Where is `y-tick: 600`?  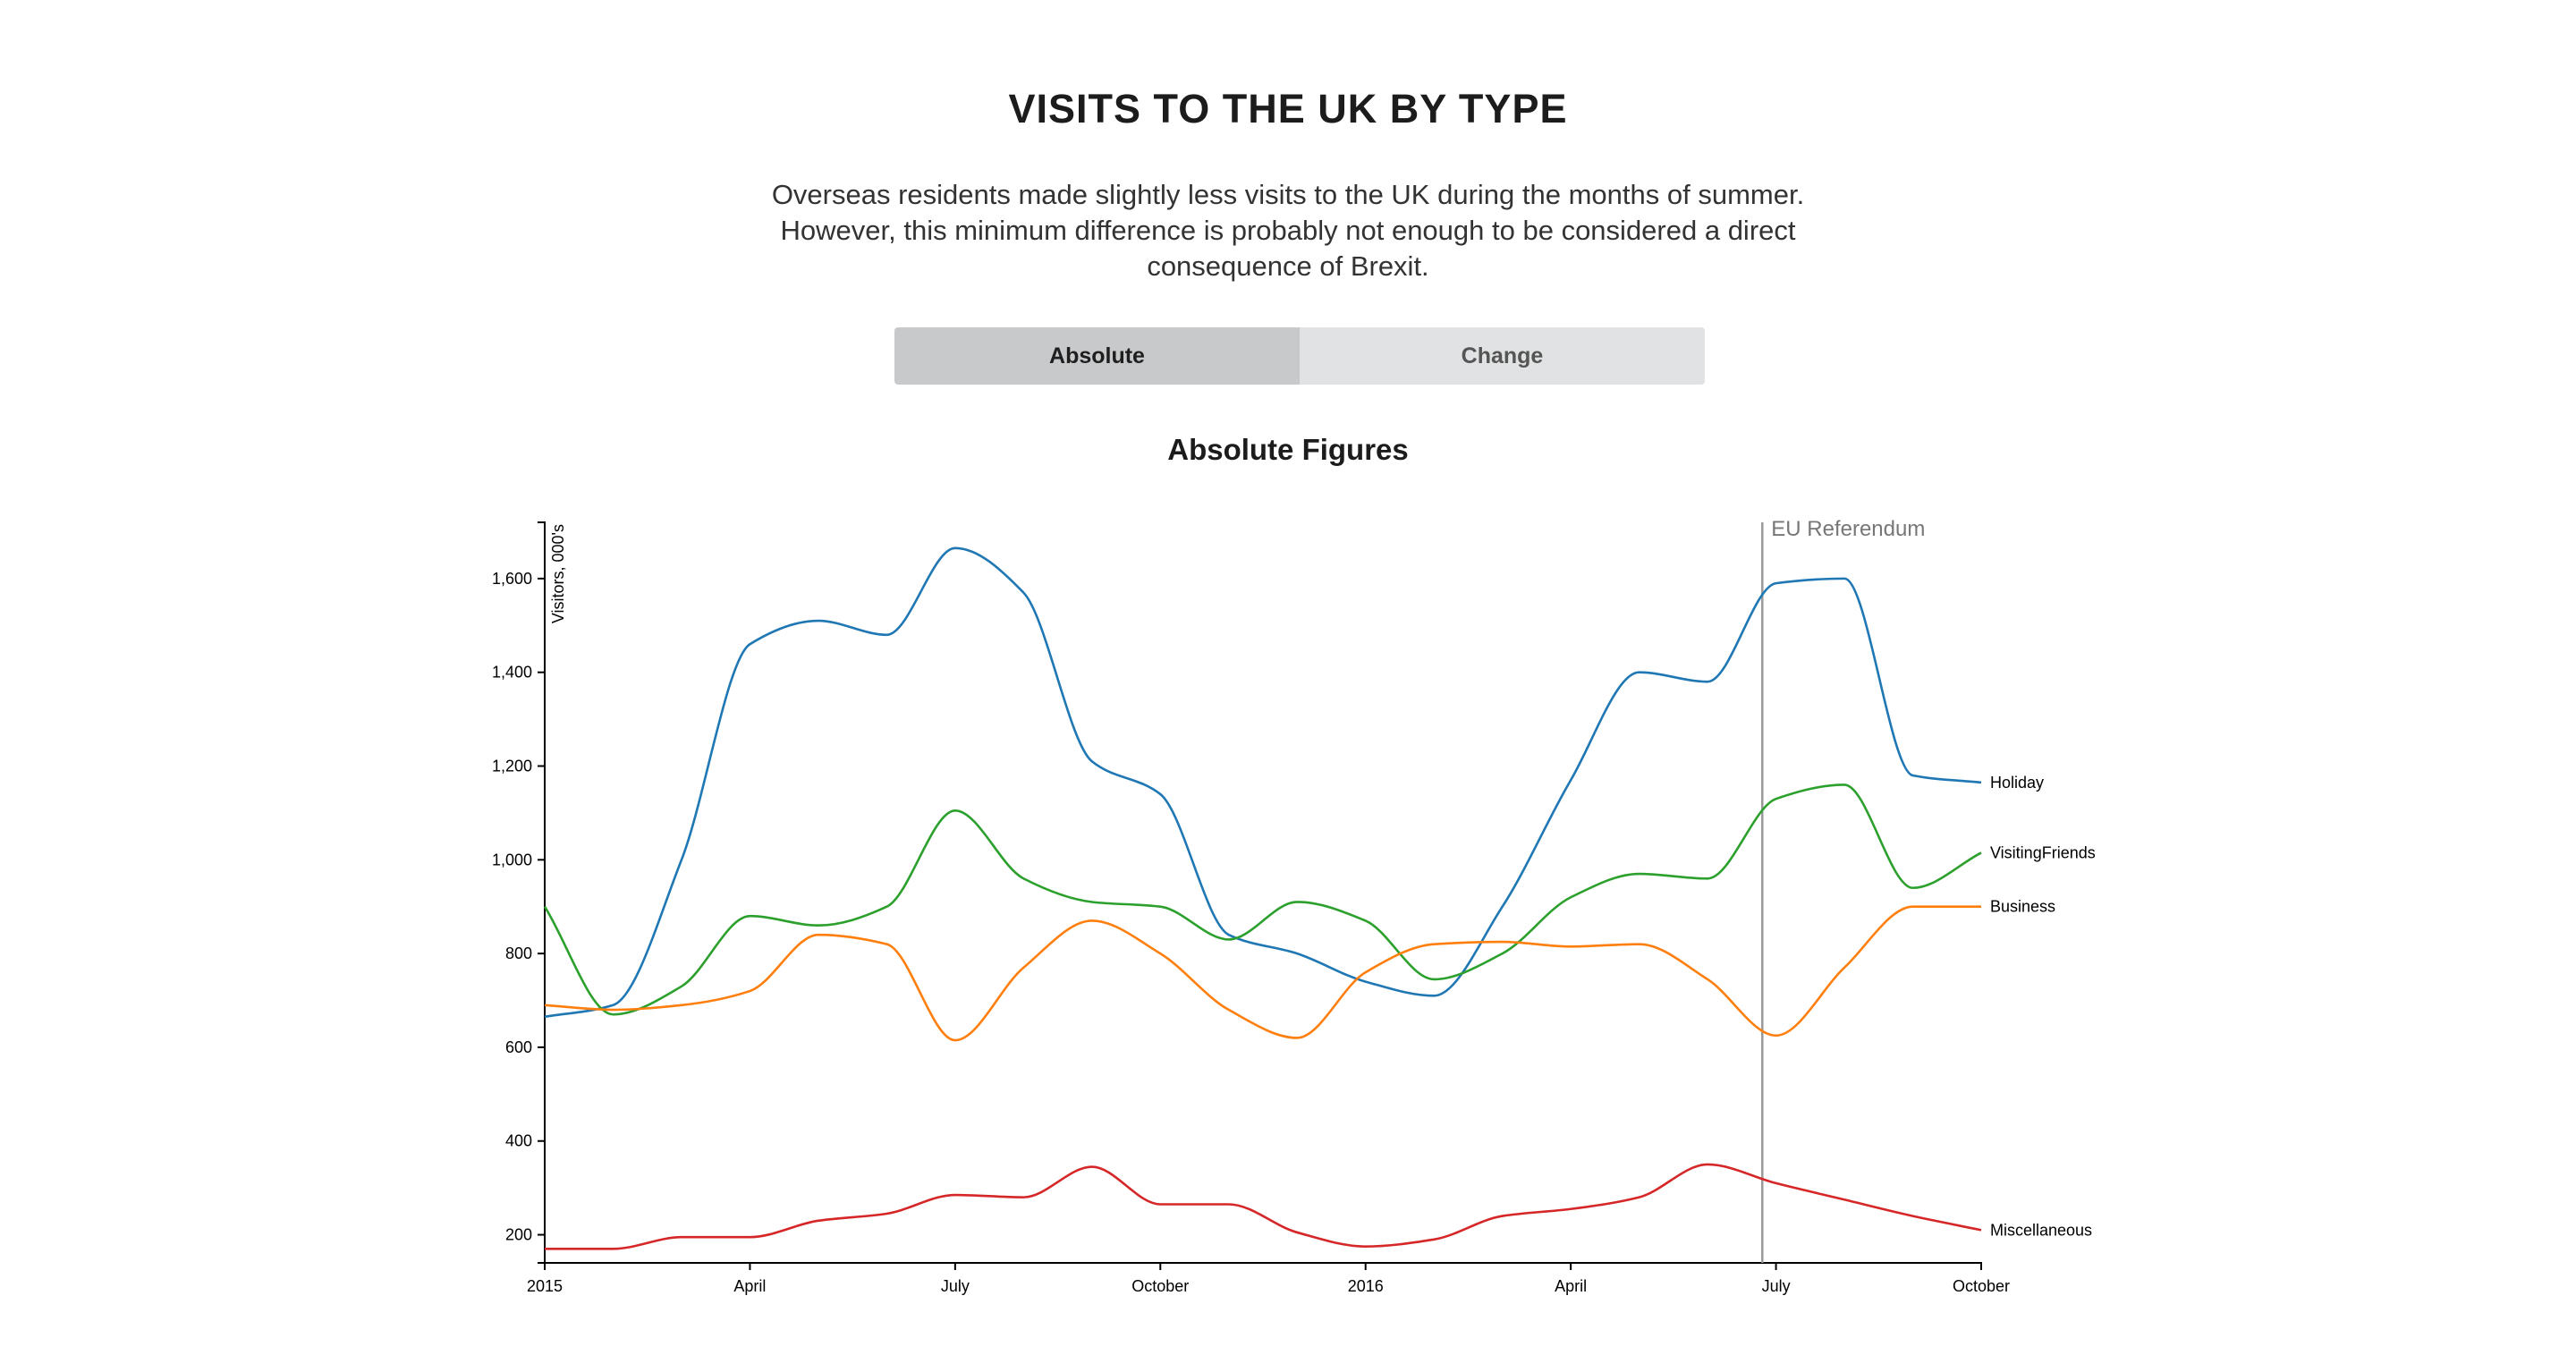 y-tick: 600 is located at coordinates (525, 1047).